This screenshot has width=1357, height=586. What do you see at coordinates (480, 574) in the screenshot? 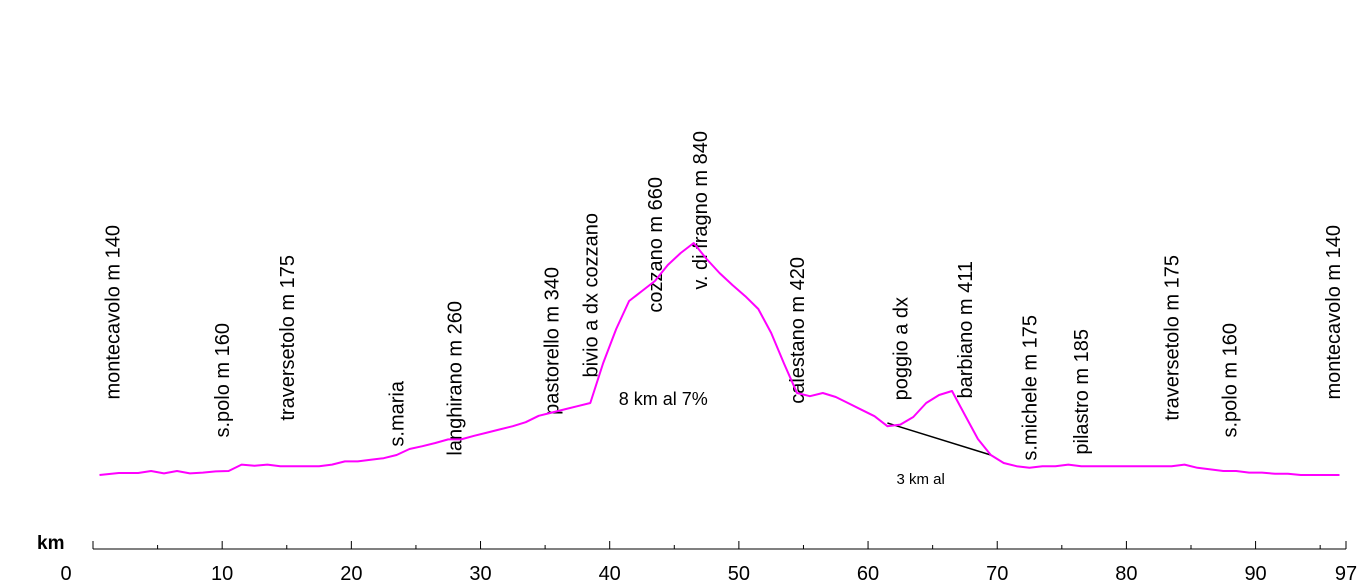
I see `x-tick-label: 30` at bounding box center [480, 574].